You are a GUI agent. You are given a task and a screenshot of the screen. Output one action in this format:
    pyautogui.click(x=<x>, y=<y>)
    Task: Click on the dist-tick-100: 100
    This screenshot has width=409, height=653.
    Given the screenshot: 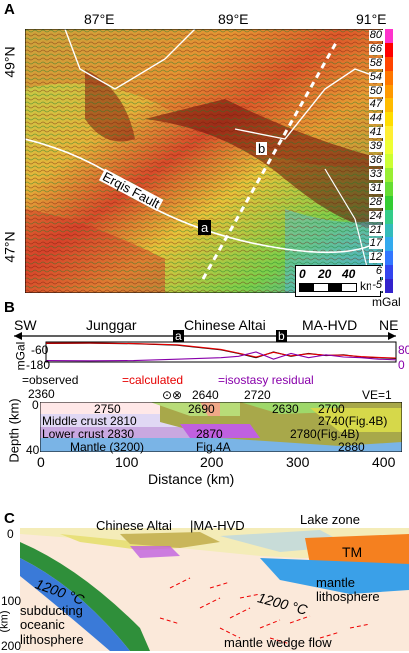 What is the action you would take?
    pyautogui.click(x=127, y=462)
    